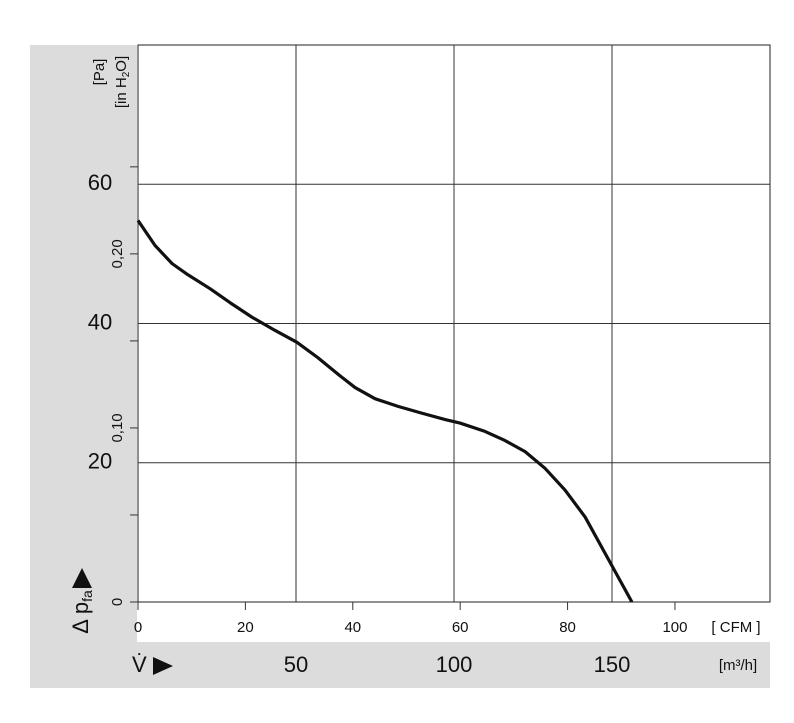  I want to click on y-label: Δ pfa, so click(81, 612).